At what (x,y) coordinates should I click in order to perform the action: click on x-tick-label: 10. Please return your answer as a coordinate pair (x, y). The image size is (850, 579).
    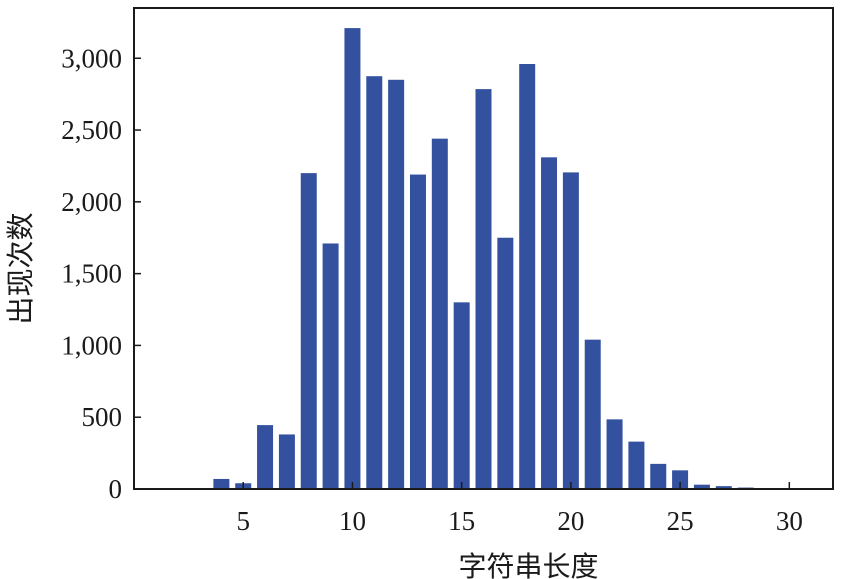
    Looking at the image, I should click on (352, 521).